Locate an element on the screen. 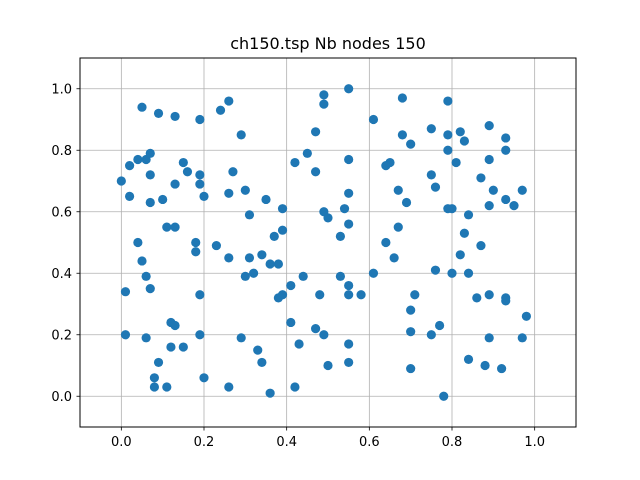 This screenshot has width=640, height=480. x-tick-label: 1.0 is located at coordinates (534, 442).